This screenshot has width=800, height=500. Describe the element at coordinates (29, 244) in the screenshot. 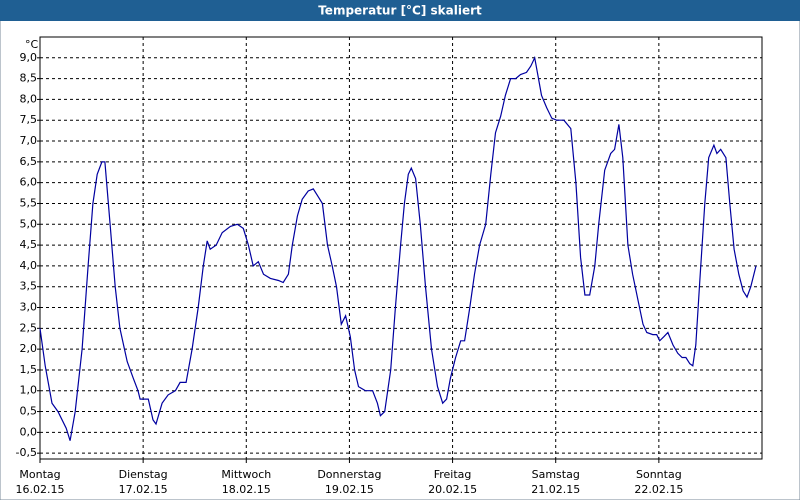

I see `y-tick-label: 4,5` at that location.